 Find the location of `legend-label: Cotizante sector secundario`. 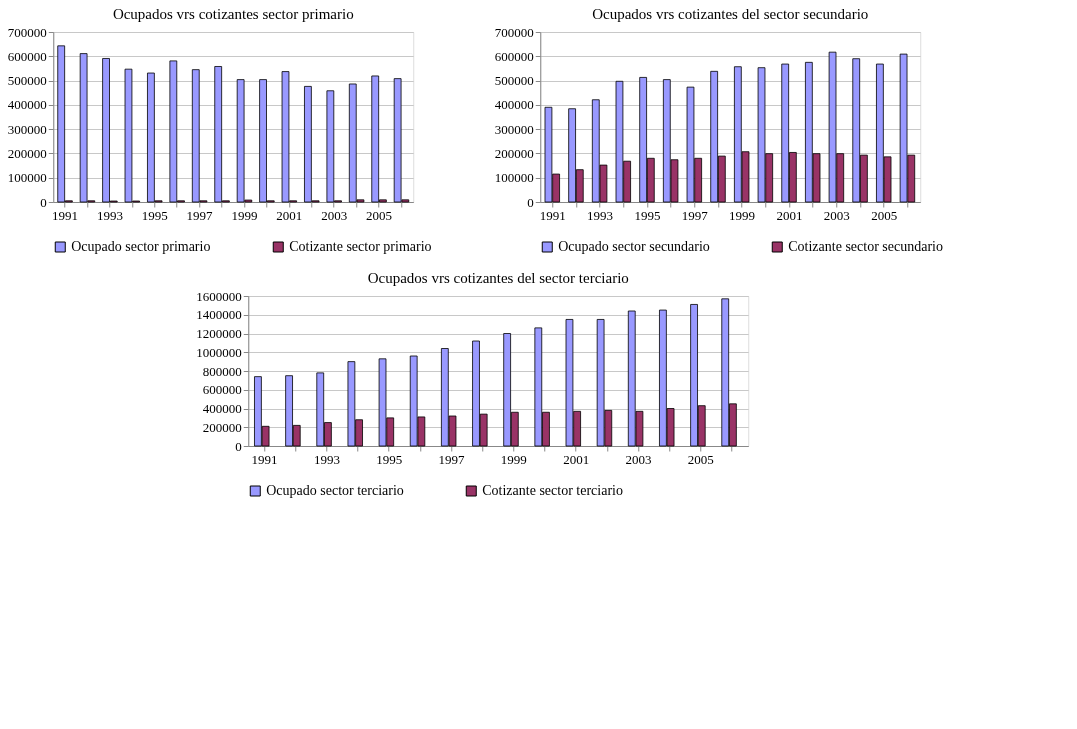

legend-label: Cotizante sector secundario is located at coordinates (865, 246).